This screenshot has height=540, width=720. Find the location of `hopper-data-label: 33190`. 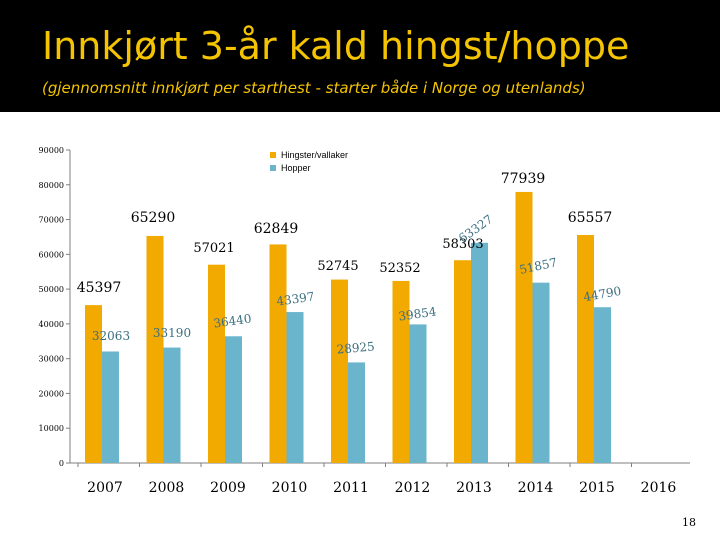

hopper-data-label: 33190 is located at coordinates (172, 333).